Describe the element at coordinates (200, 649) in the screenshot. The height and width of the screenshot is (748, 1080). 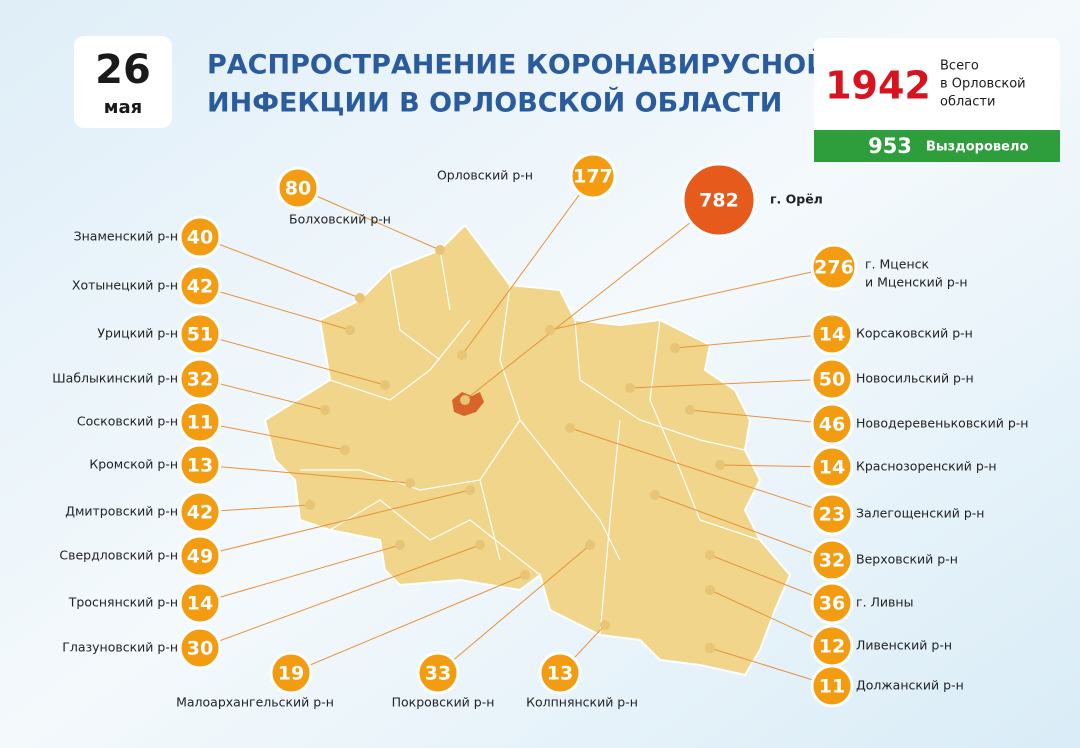
I see `district-value: 30` at that location.